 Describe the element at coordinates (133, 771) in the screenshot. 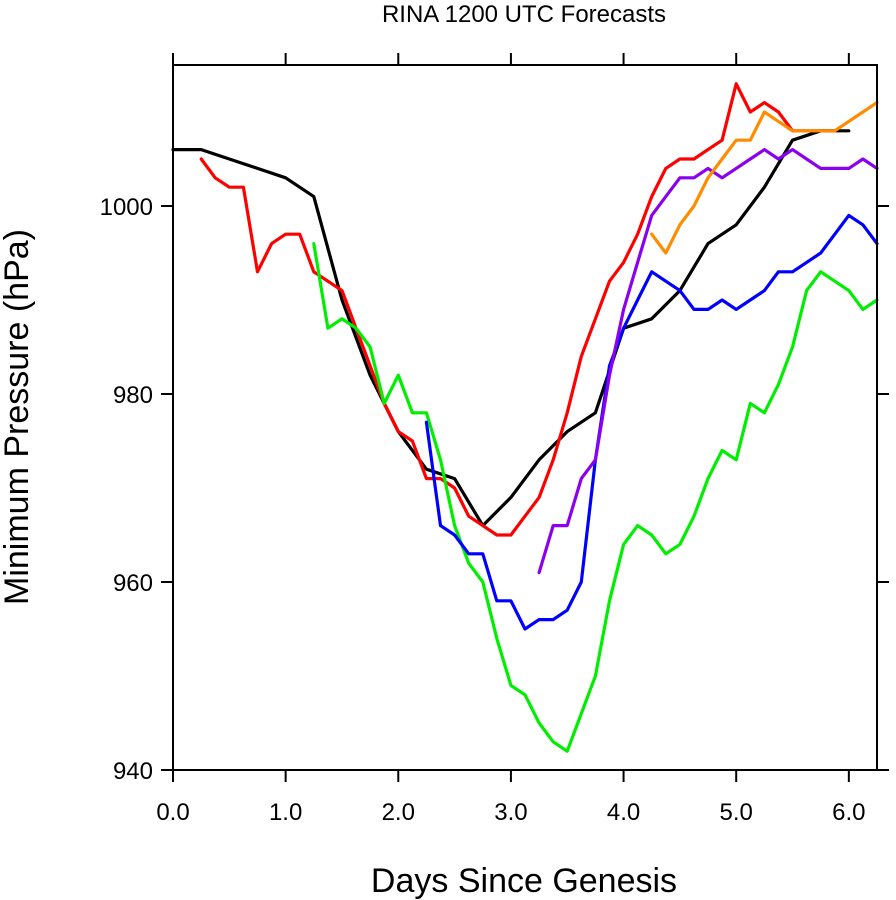

I see `y-tick-label: 940` at that location.